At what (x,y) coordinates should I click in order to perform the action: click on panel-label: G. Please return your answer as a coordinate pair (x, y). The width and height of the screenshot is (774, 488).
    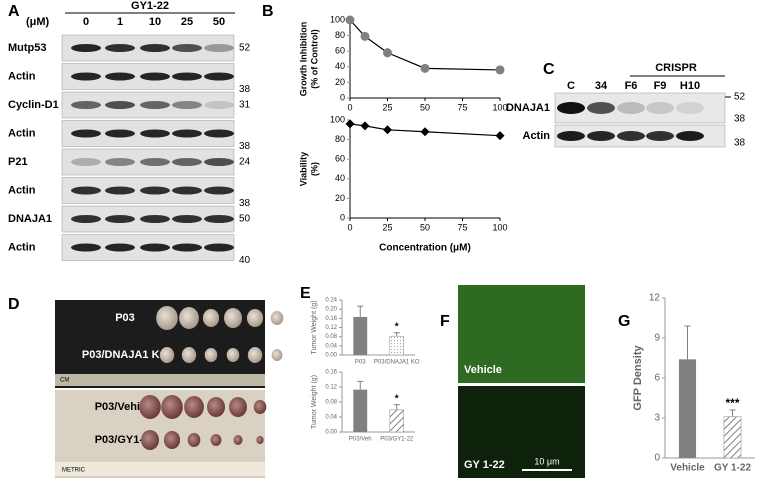
    Looking at the image, I should click on (624, 321).